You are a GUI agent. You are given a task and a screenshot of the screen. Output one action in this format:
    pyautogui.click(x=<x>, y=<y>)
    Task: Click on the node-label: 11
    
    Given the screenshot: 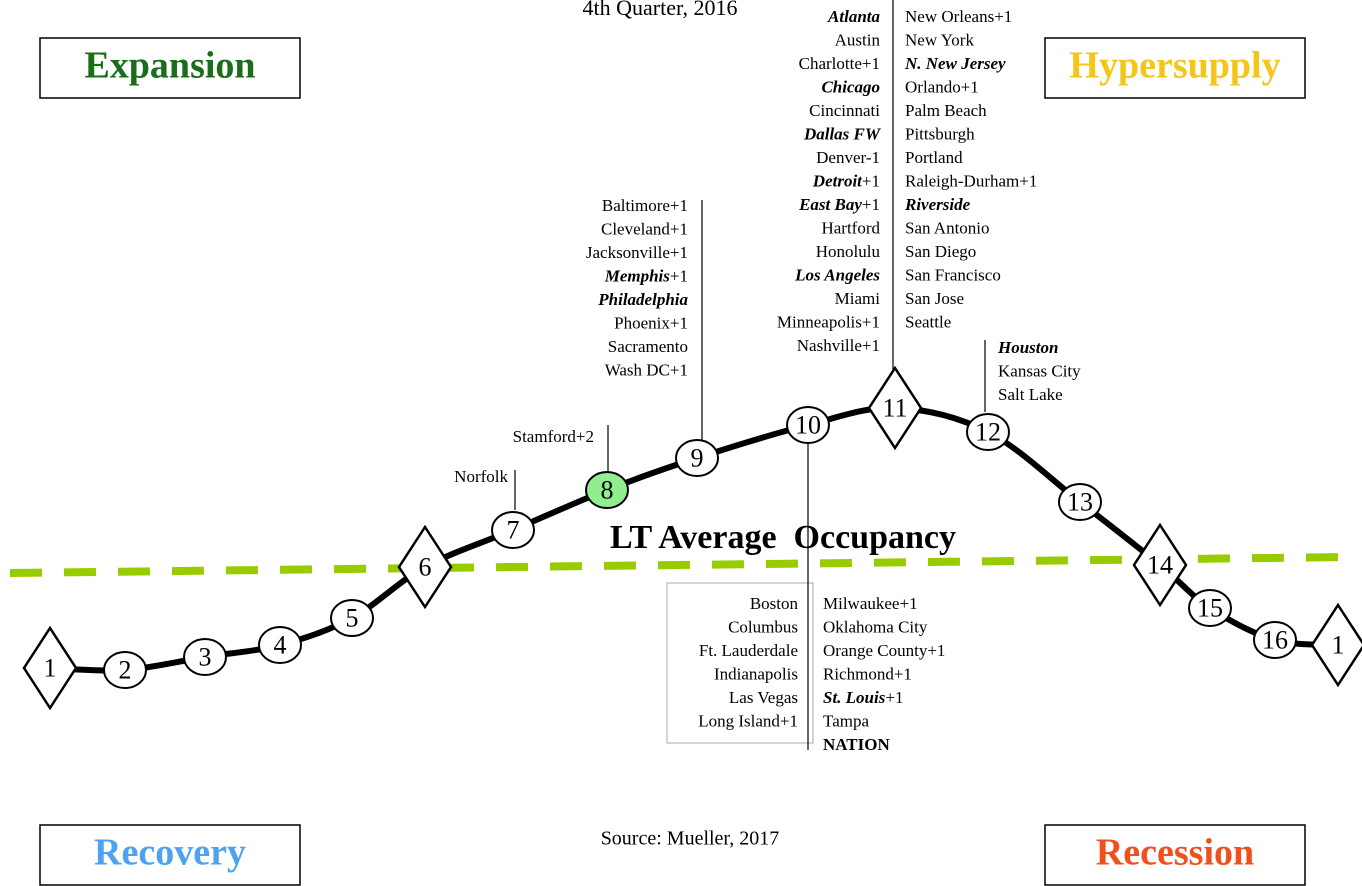 What is the action you would take?
    pyautogui.click(x=894, y=408)
    